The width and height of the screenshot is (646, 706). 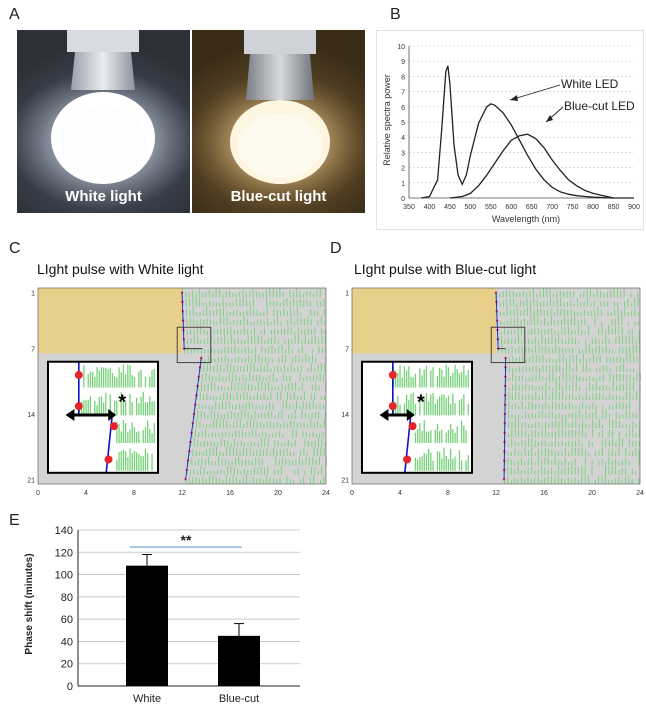 I want to click on spectra-x-tick-label: 900, so click(x=634, y=207).